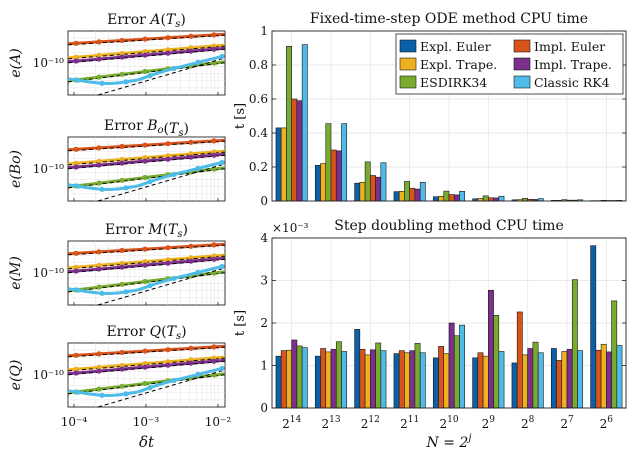 Image resolution: width=629 pixels, height=455 pixels. I want to click on y-tick-label: 0, so click(264, 201).